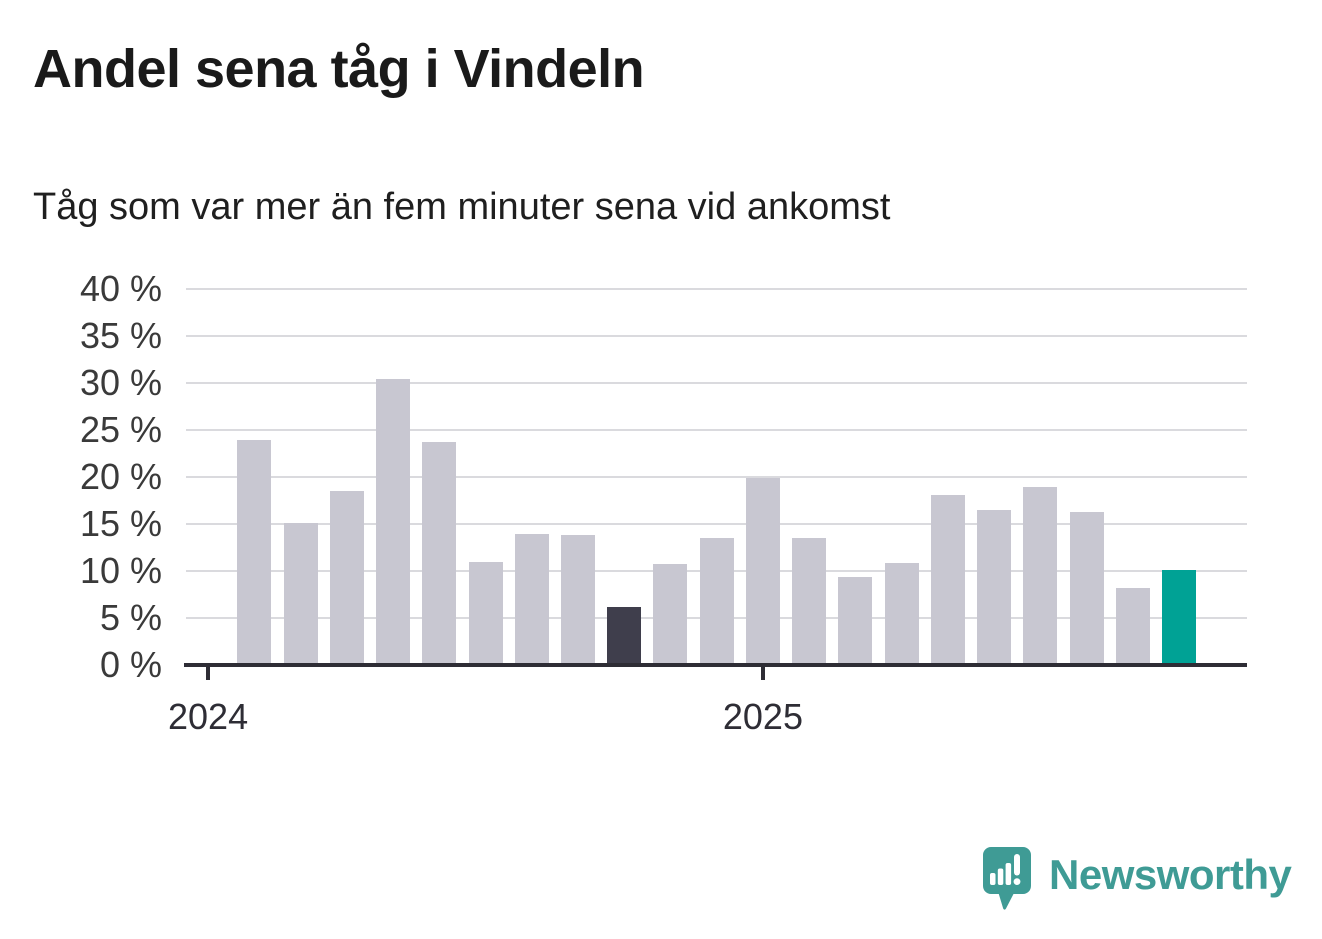 The height and width of the screenshot is (939, 1322). What do you see at coordinates (624, 635) in the screenshot?
I see `bar-highlight-dark` at bounding box center [624, 635].